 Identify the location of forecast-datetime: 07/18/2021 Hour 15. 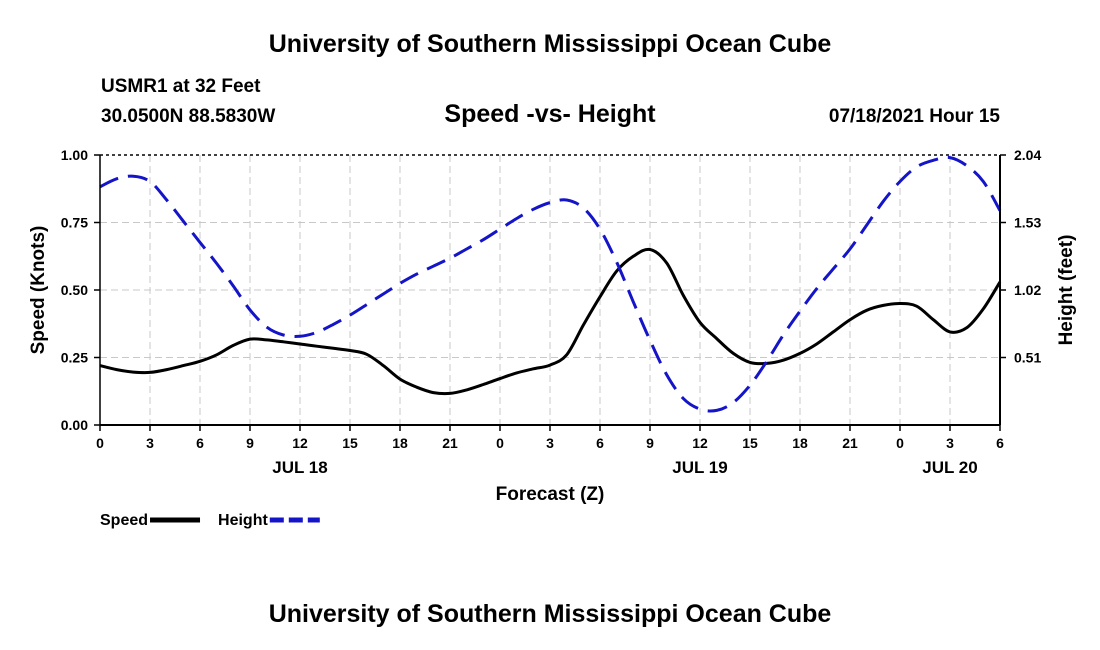
(914, 116).